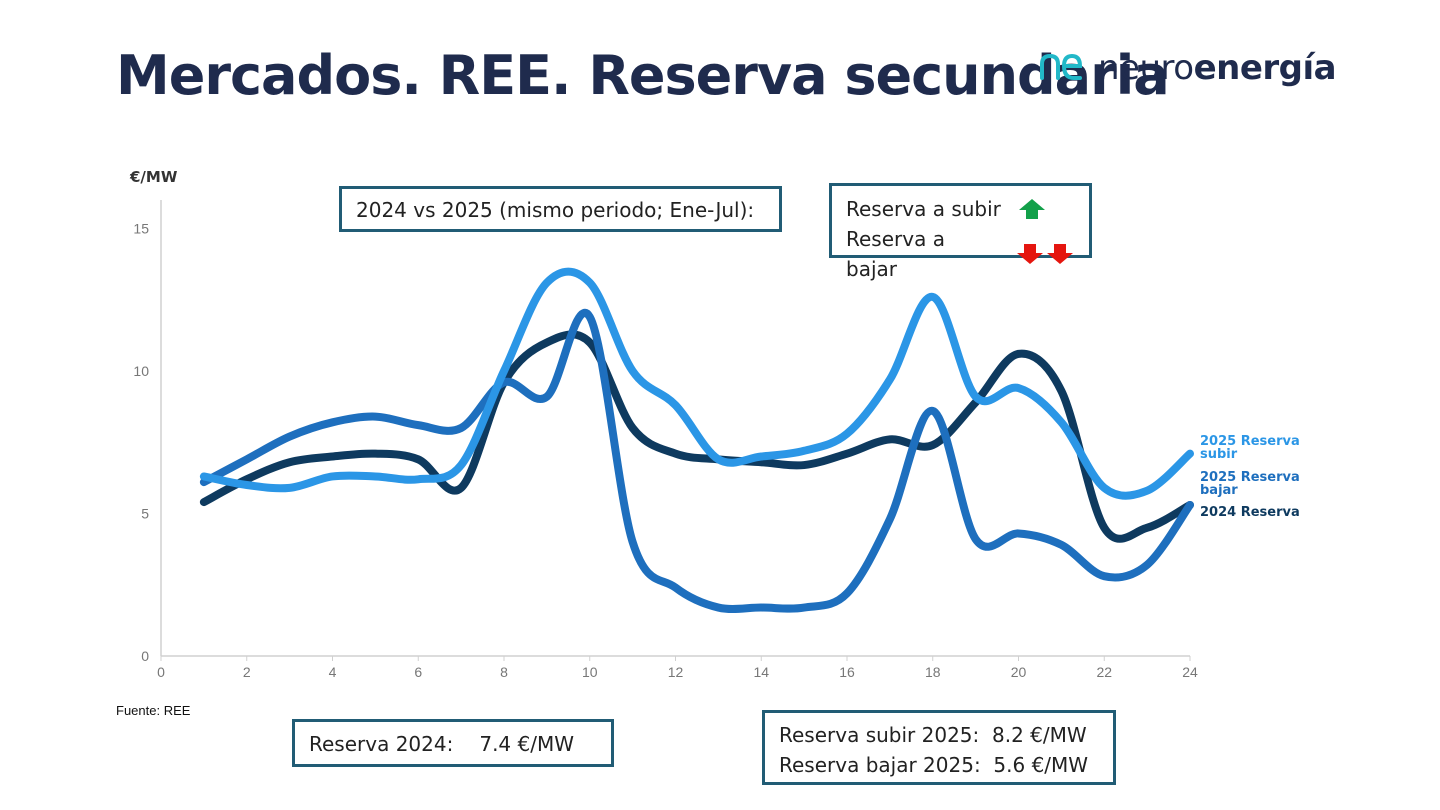 The width and height of the screenshot is (1440, 810). Describe the element at coordinates (1219, 454) in the screenshot. I see `legend-label-line2: subir` at that location.